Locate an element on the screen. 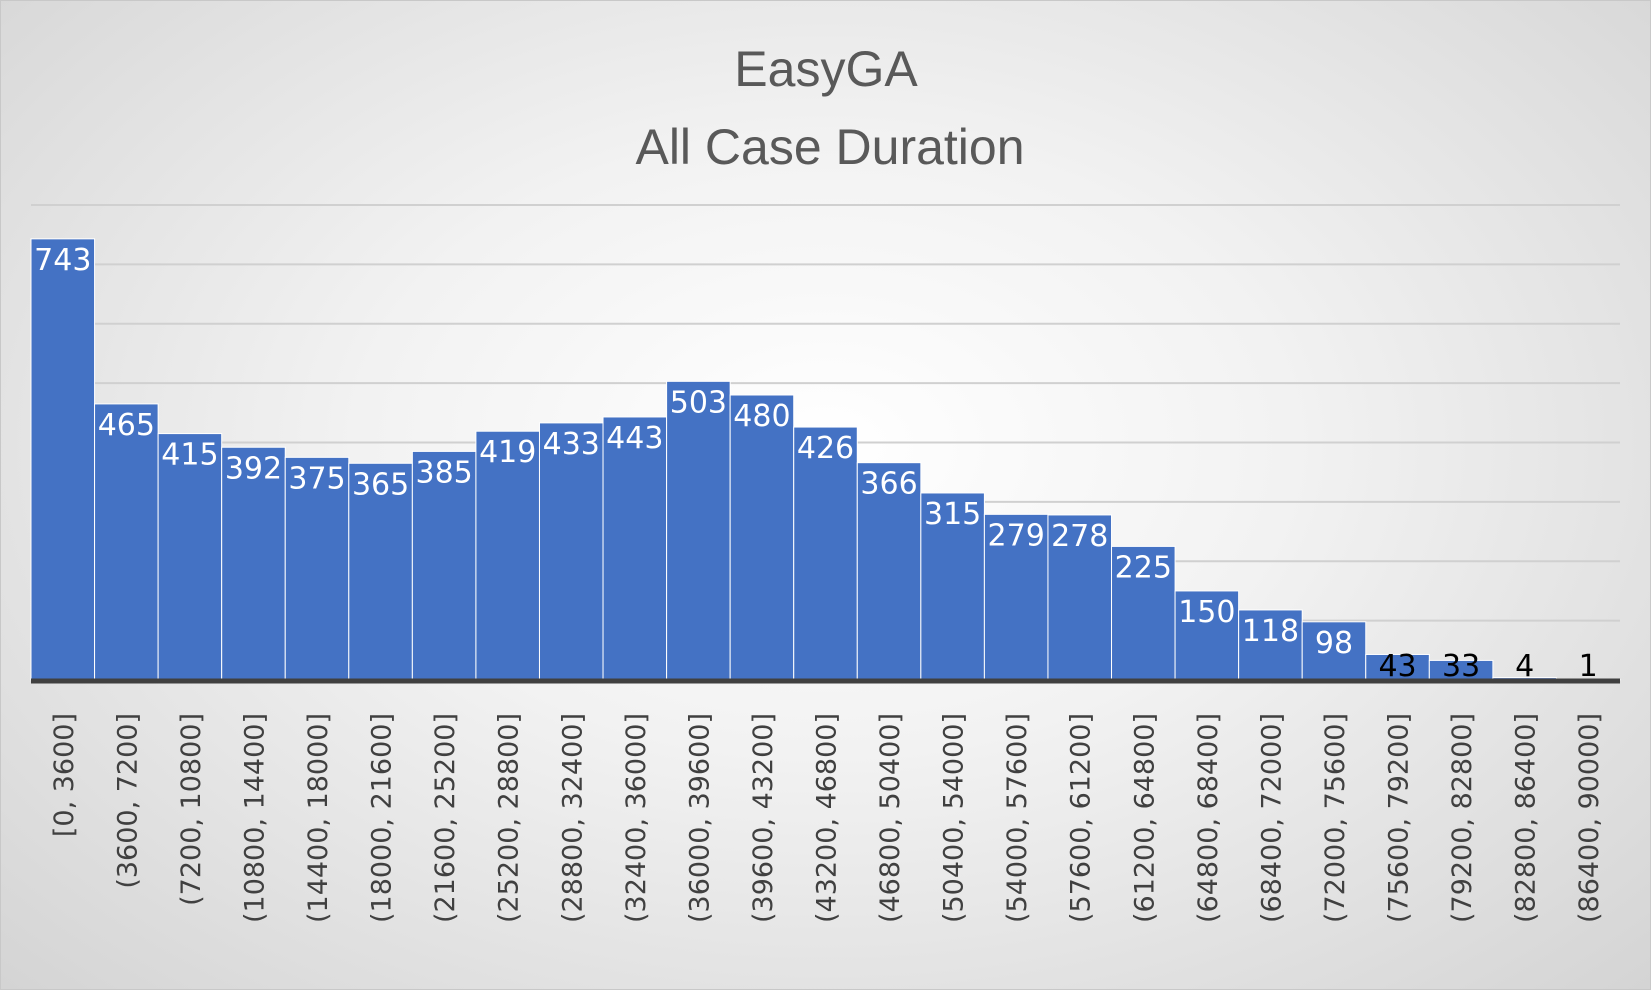 This screenshot has height=990, width=1651. data-label: 385 is located at coordinates (444, 472).